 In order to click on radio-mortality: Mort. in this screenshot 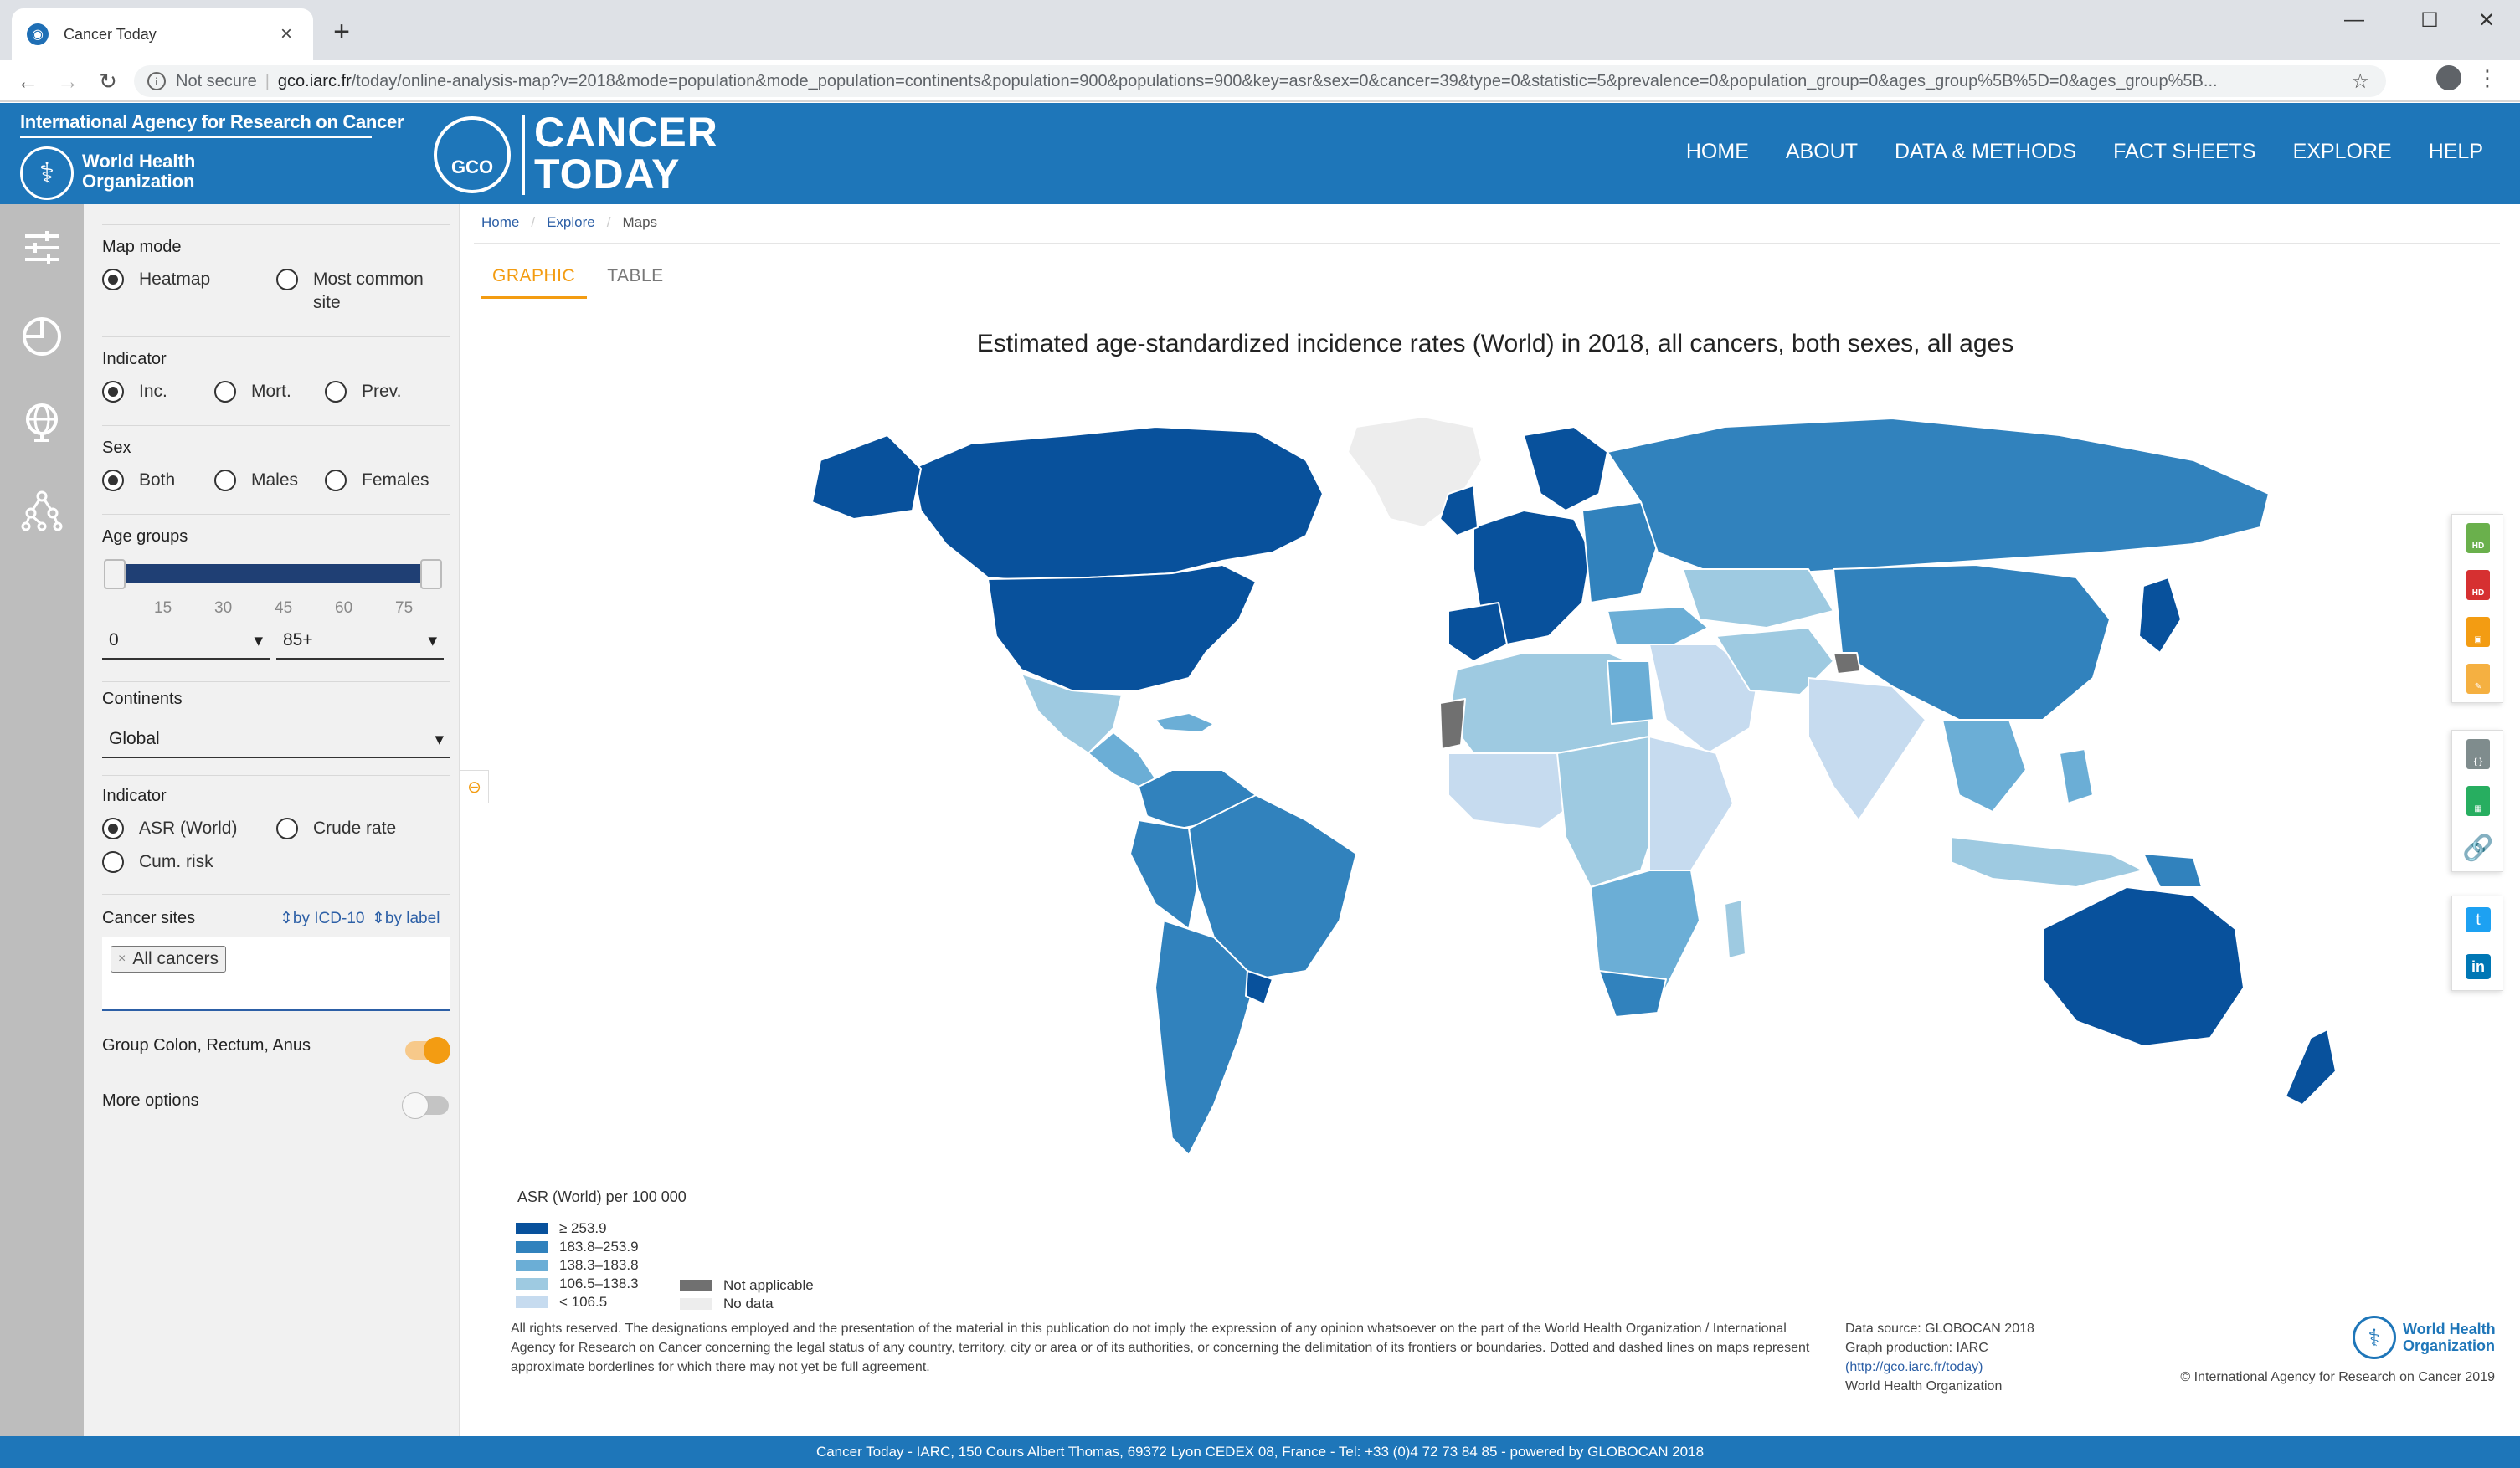, I will do `click(253, 391)`.